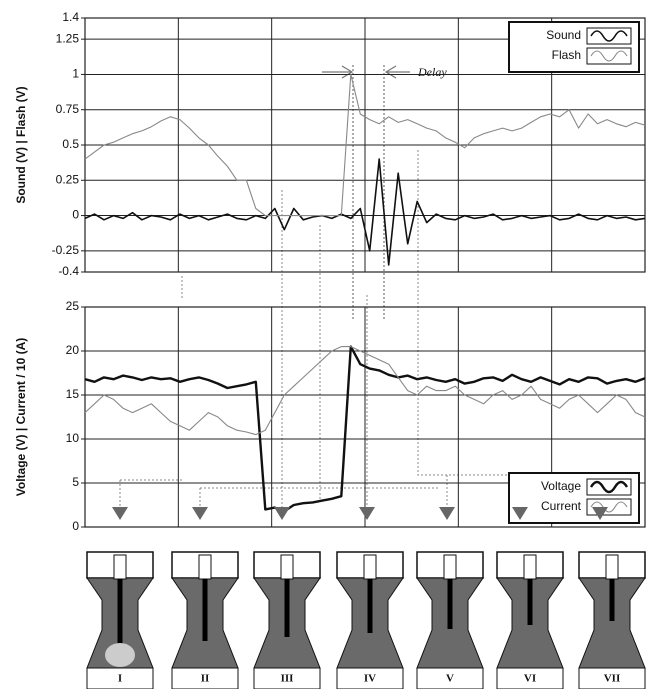 This screenshot has height=694, width=650. I want to click on stage-label: I, so click(120, 679).